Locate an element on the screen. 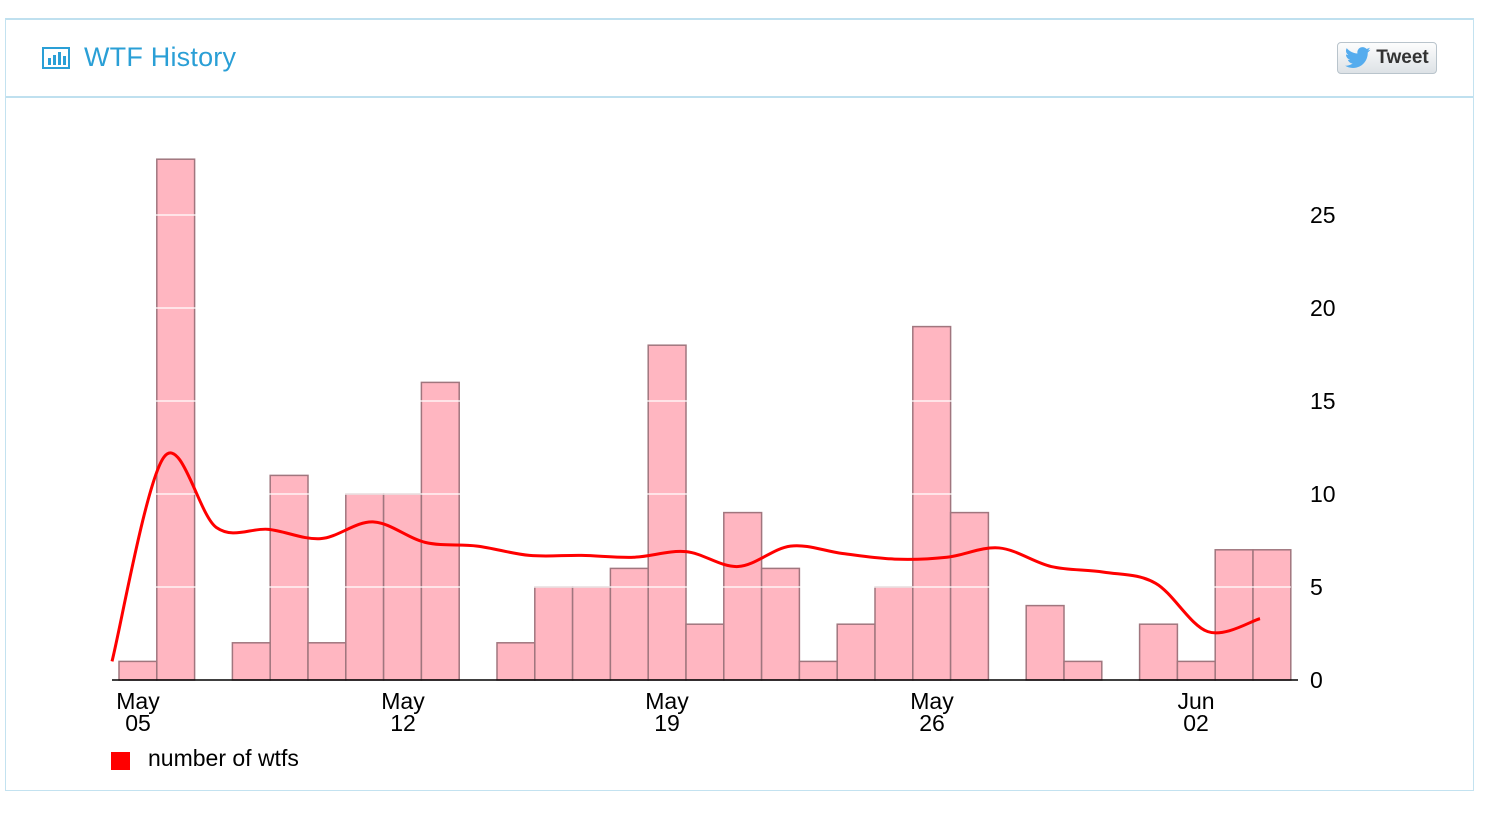  x-tick-day: 02 is located at coordinates (1196, 723).